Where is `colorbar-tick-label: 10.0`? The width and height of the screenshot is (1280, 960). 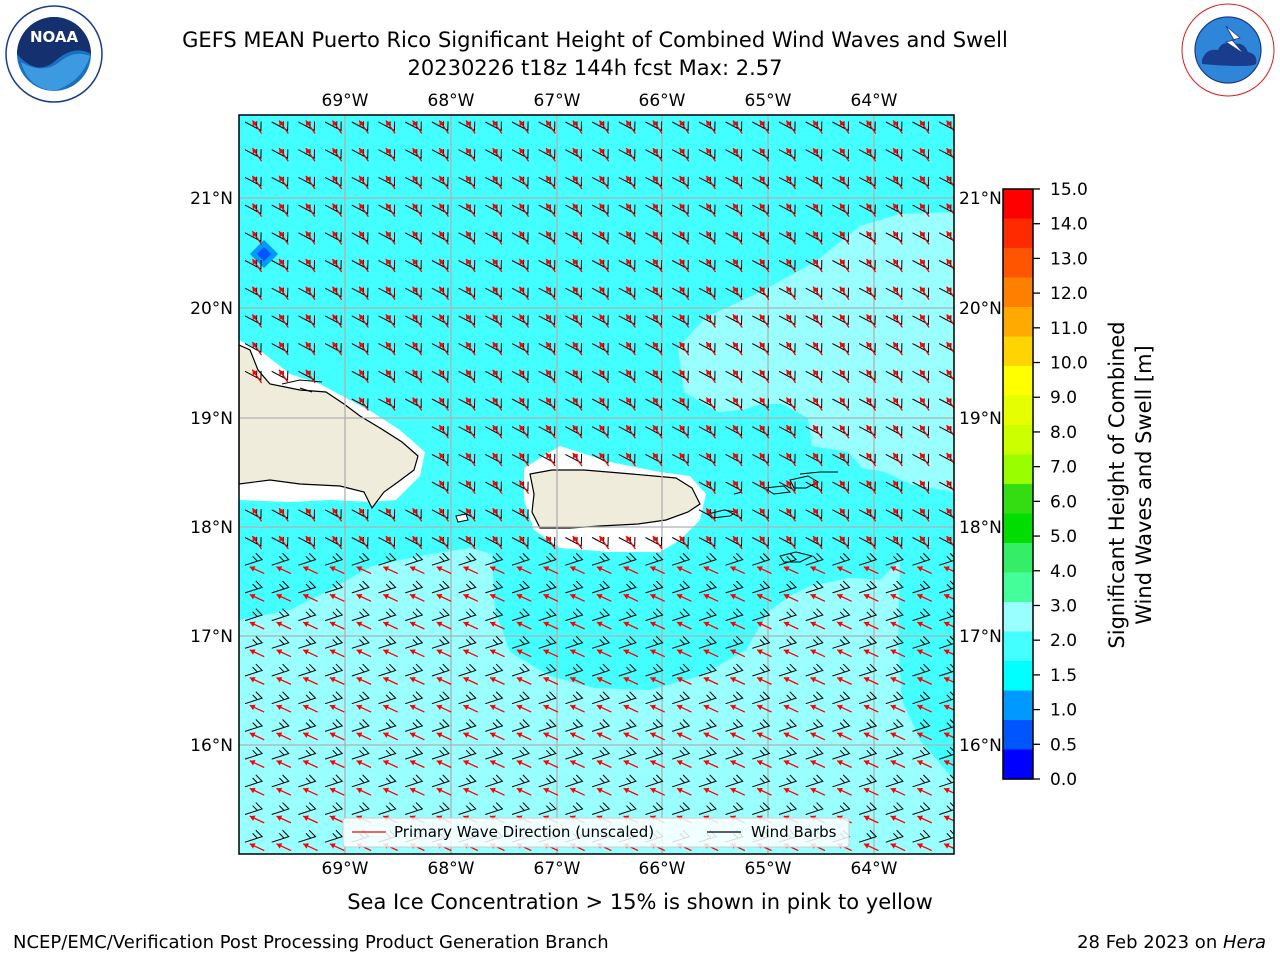 colorbar-tick-label: 10.0 is located at coordinates (1069, 364).